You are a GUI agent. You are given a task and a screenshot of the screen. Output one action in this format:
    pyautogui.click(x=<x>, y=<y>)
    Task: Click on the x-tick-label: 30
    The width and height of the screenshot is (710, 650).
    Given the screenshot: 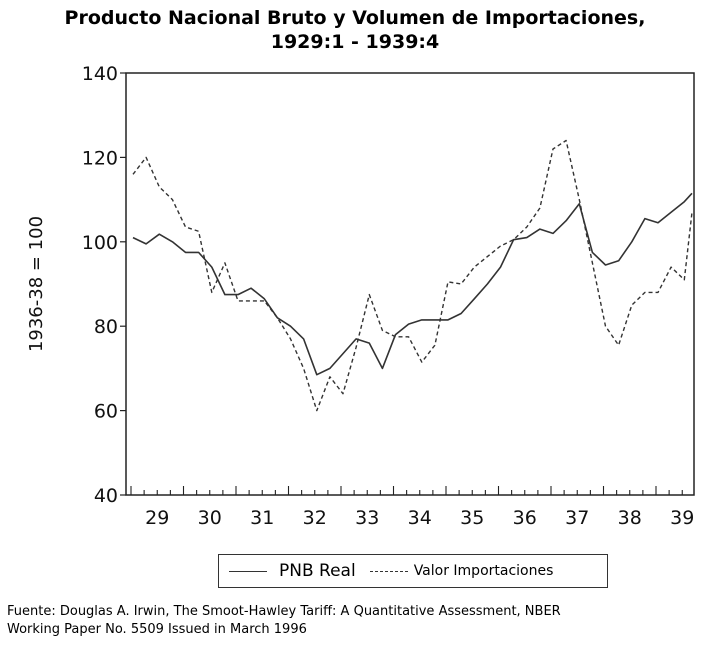 What is the action you would take?
    pyautogui.click(x=210, y=518)
    